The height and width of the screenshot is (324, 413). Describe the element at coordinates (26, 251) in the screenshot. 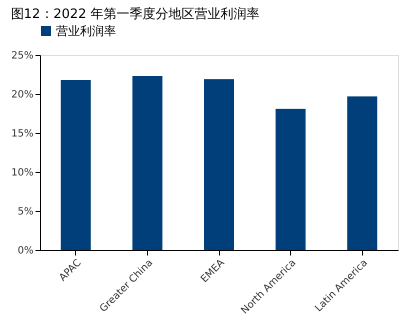

I see `y-tick-label: 0%` at that location.